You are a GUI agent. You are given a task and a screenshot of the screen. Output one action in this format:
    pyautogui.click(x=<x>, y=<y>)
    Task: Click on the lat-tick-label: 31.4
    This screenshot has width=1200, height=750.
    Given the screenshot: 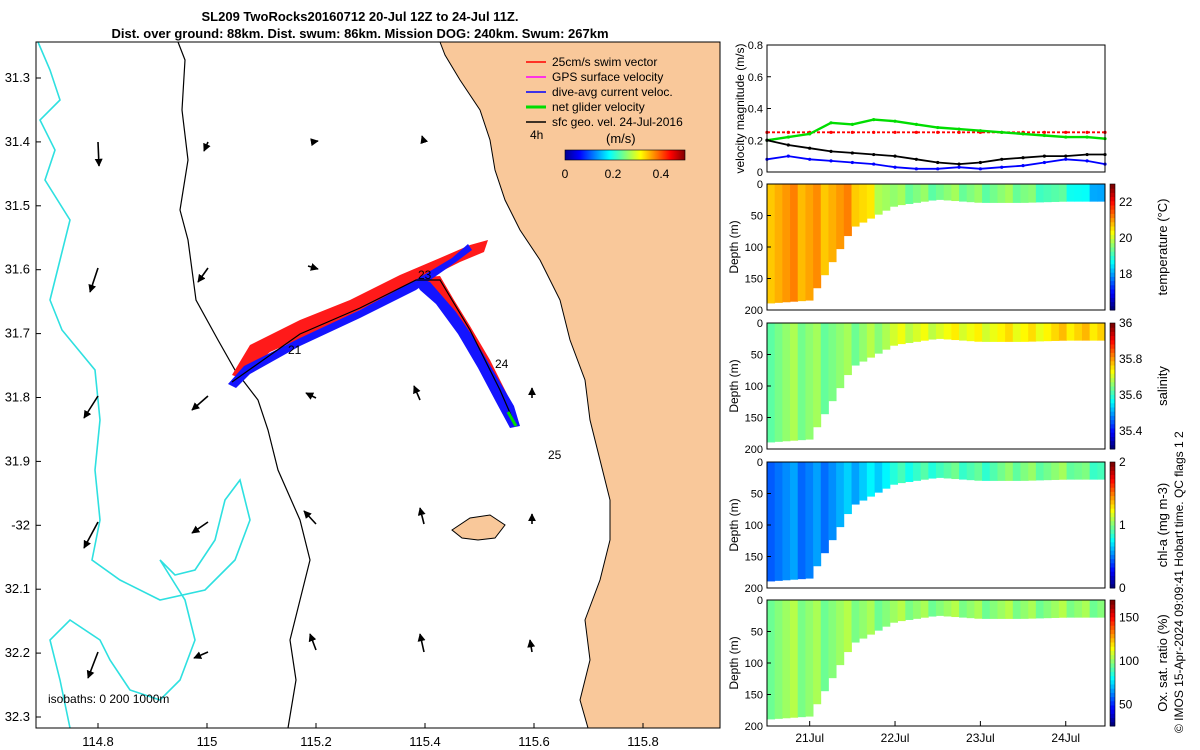 What is the action you would take?
    pyautogui.click(x=17, y=141)
    